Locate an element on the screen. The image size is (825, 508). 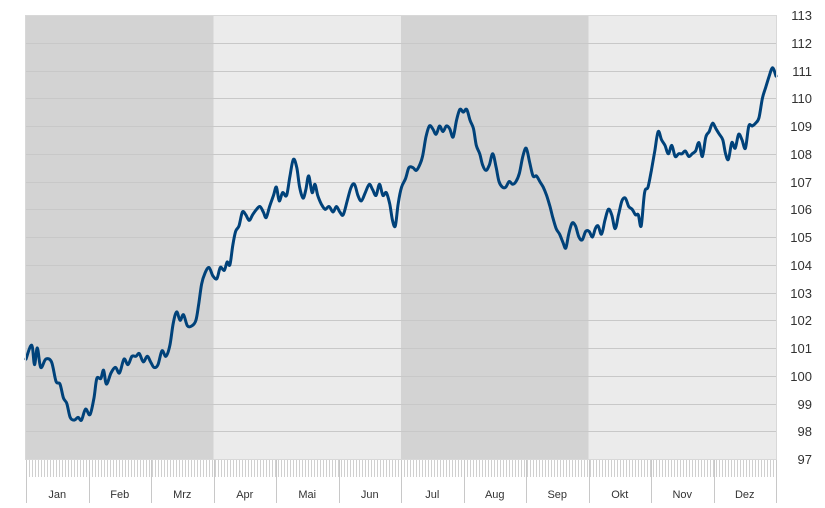
month-label-sep: Sep is located at coordinates (557, 495).